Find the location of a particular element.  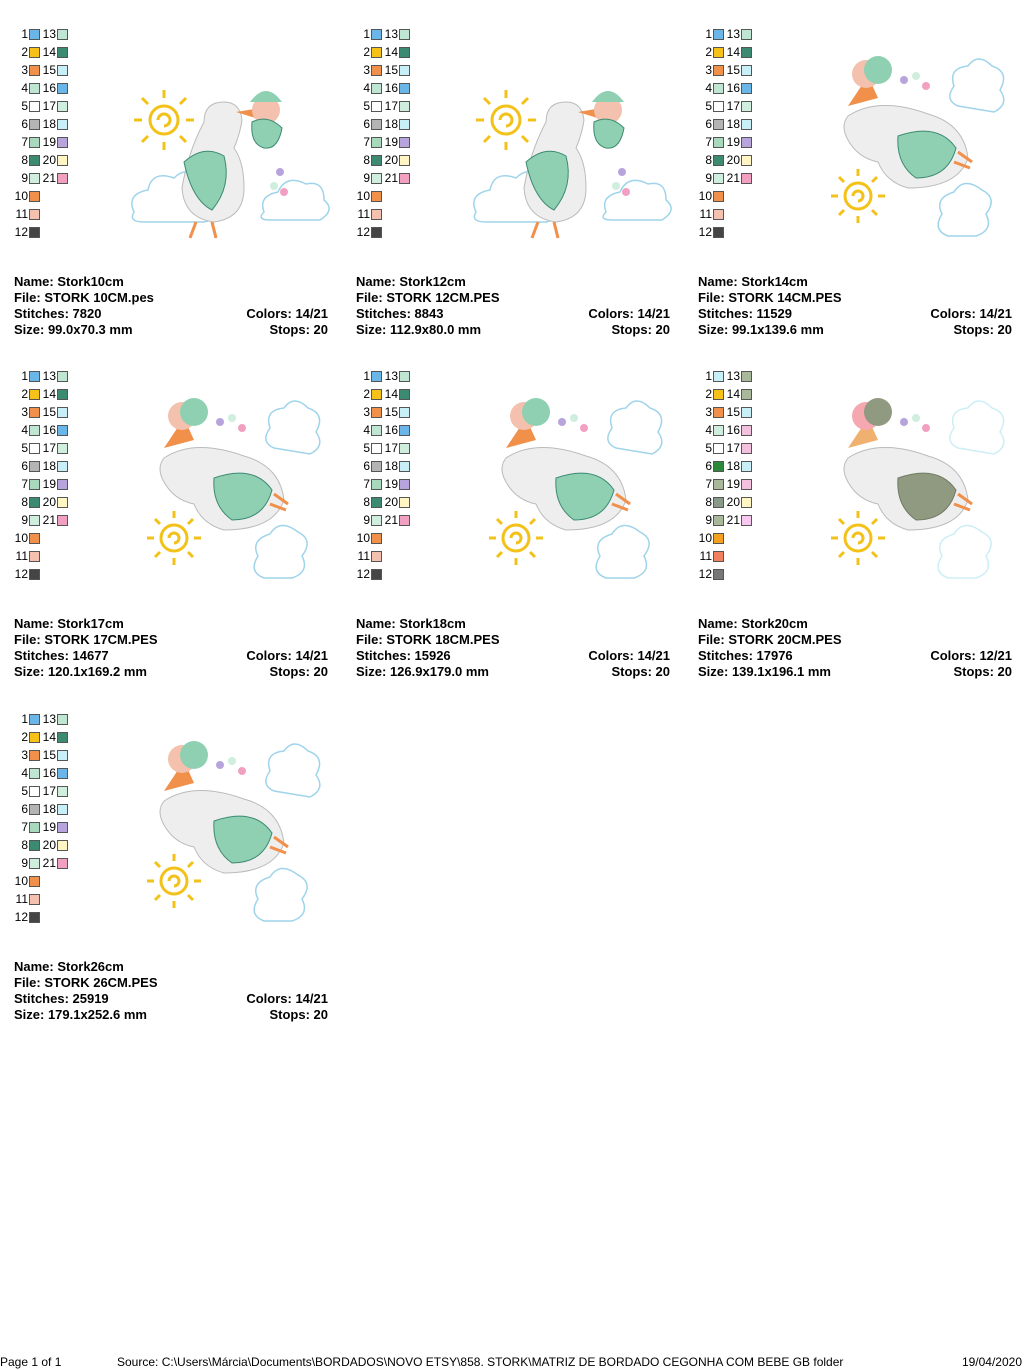

info-line: Size: 112.9x80.0 mm Stops: 20 is located at coordinates (513, 330).